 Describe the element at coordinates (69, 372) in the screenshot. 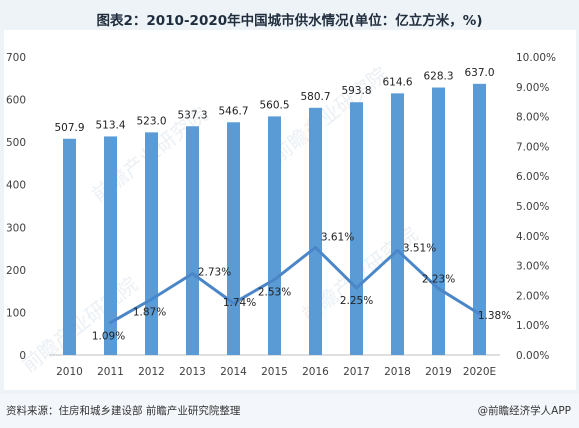

I see `x-tick-label: 2010` at that location.